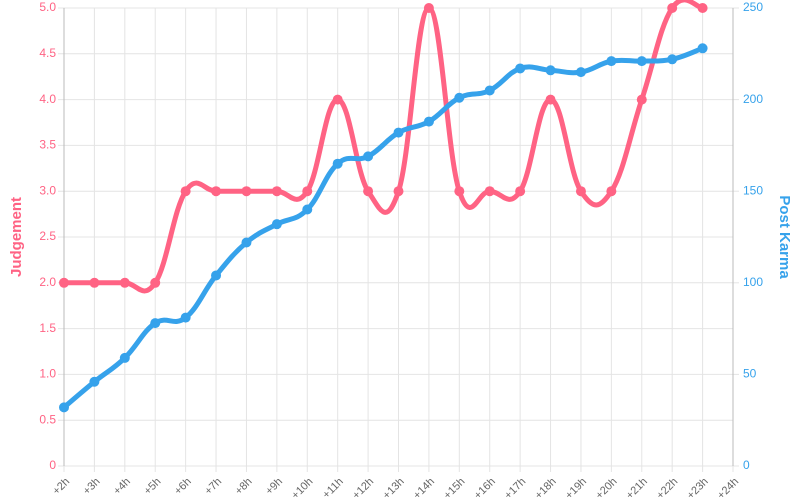 The height and width of the screenshot is (500, 800). I want to click on x-tick-label: +19h, so click(576, 488).